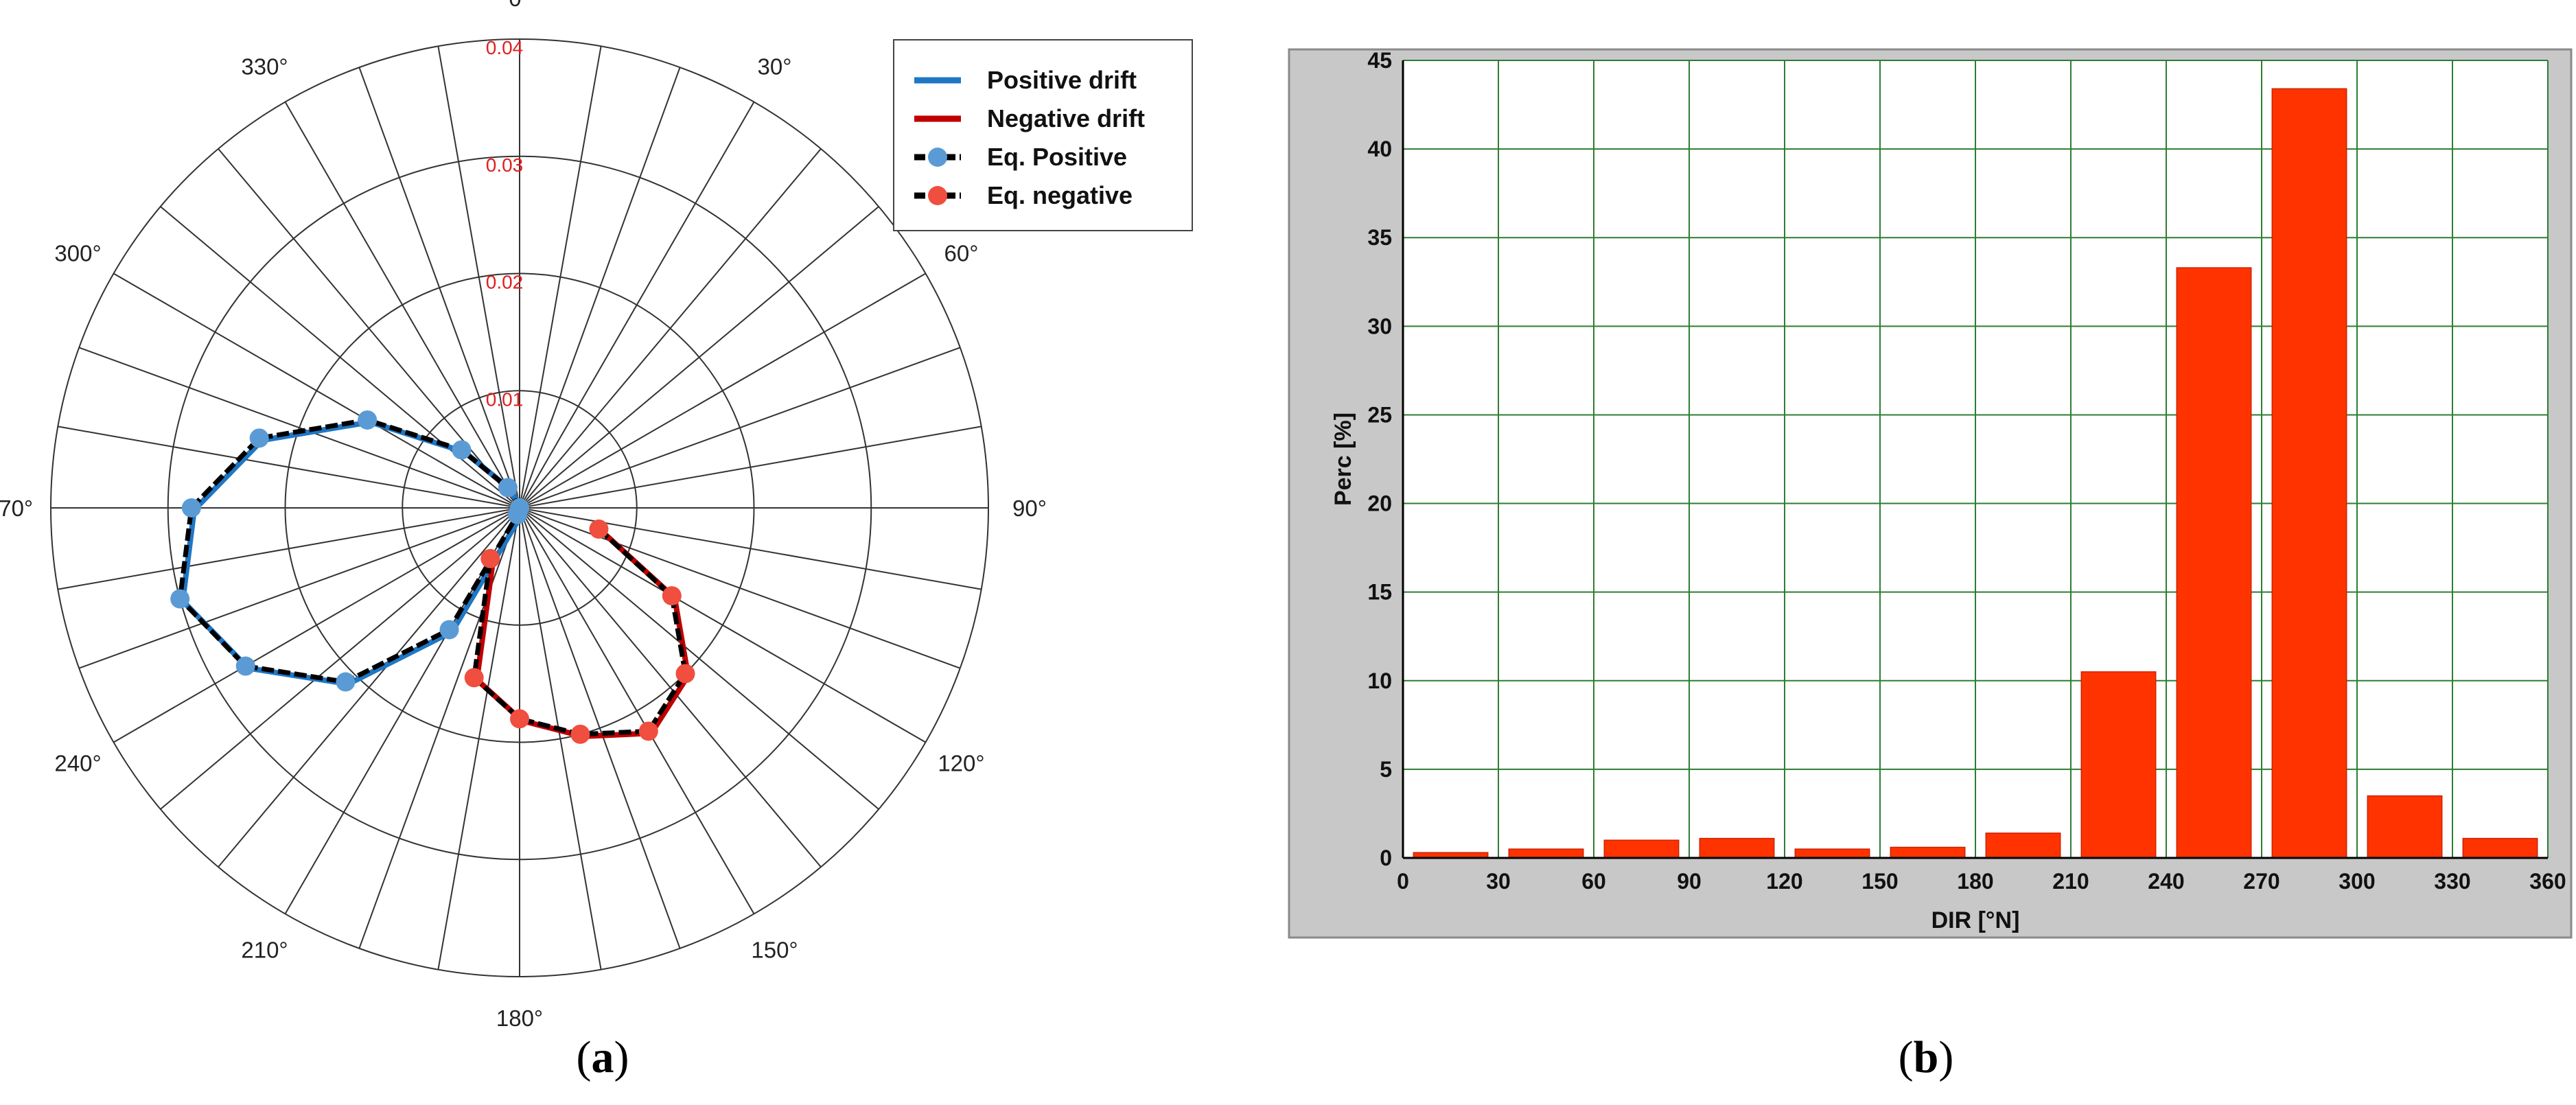  Describe the element at coordinates (1975, 920) in the screenshot. I see `bar-x-axis-title: DIR [°N]` at that location.